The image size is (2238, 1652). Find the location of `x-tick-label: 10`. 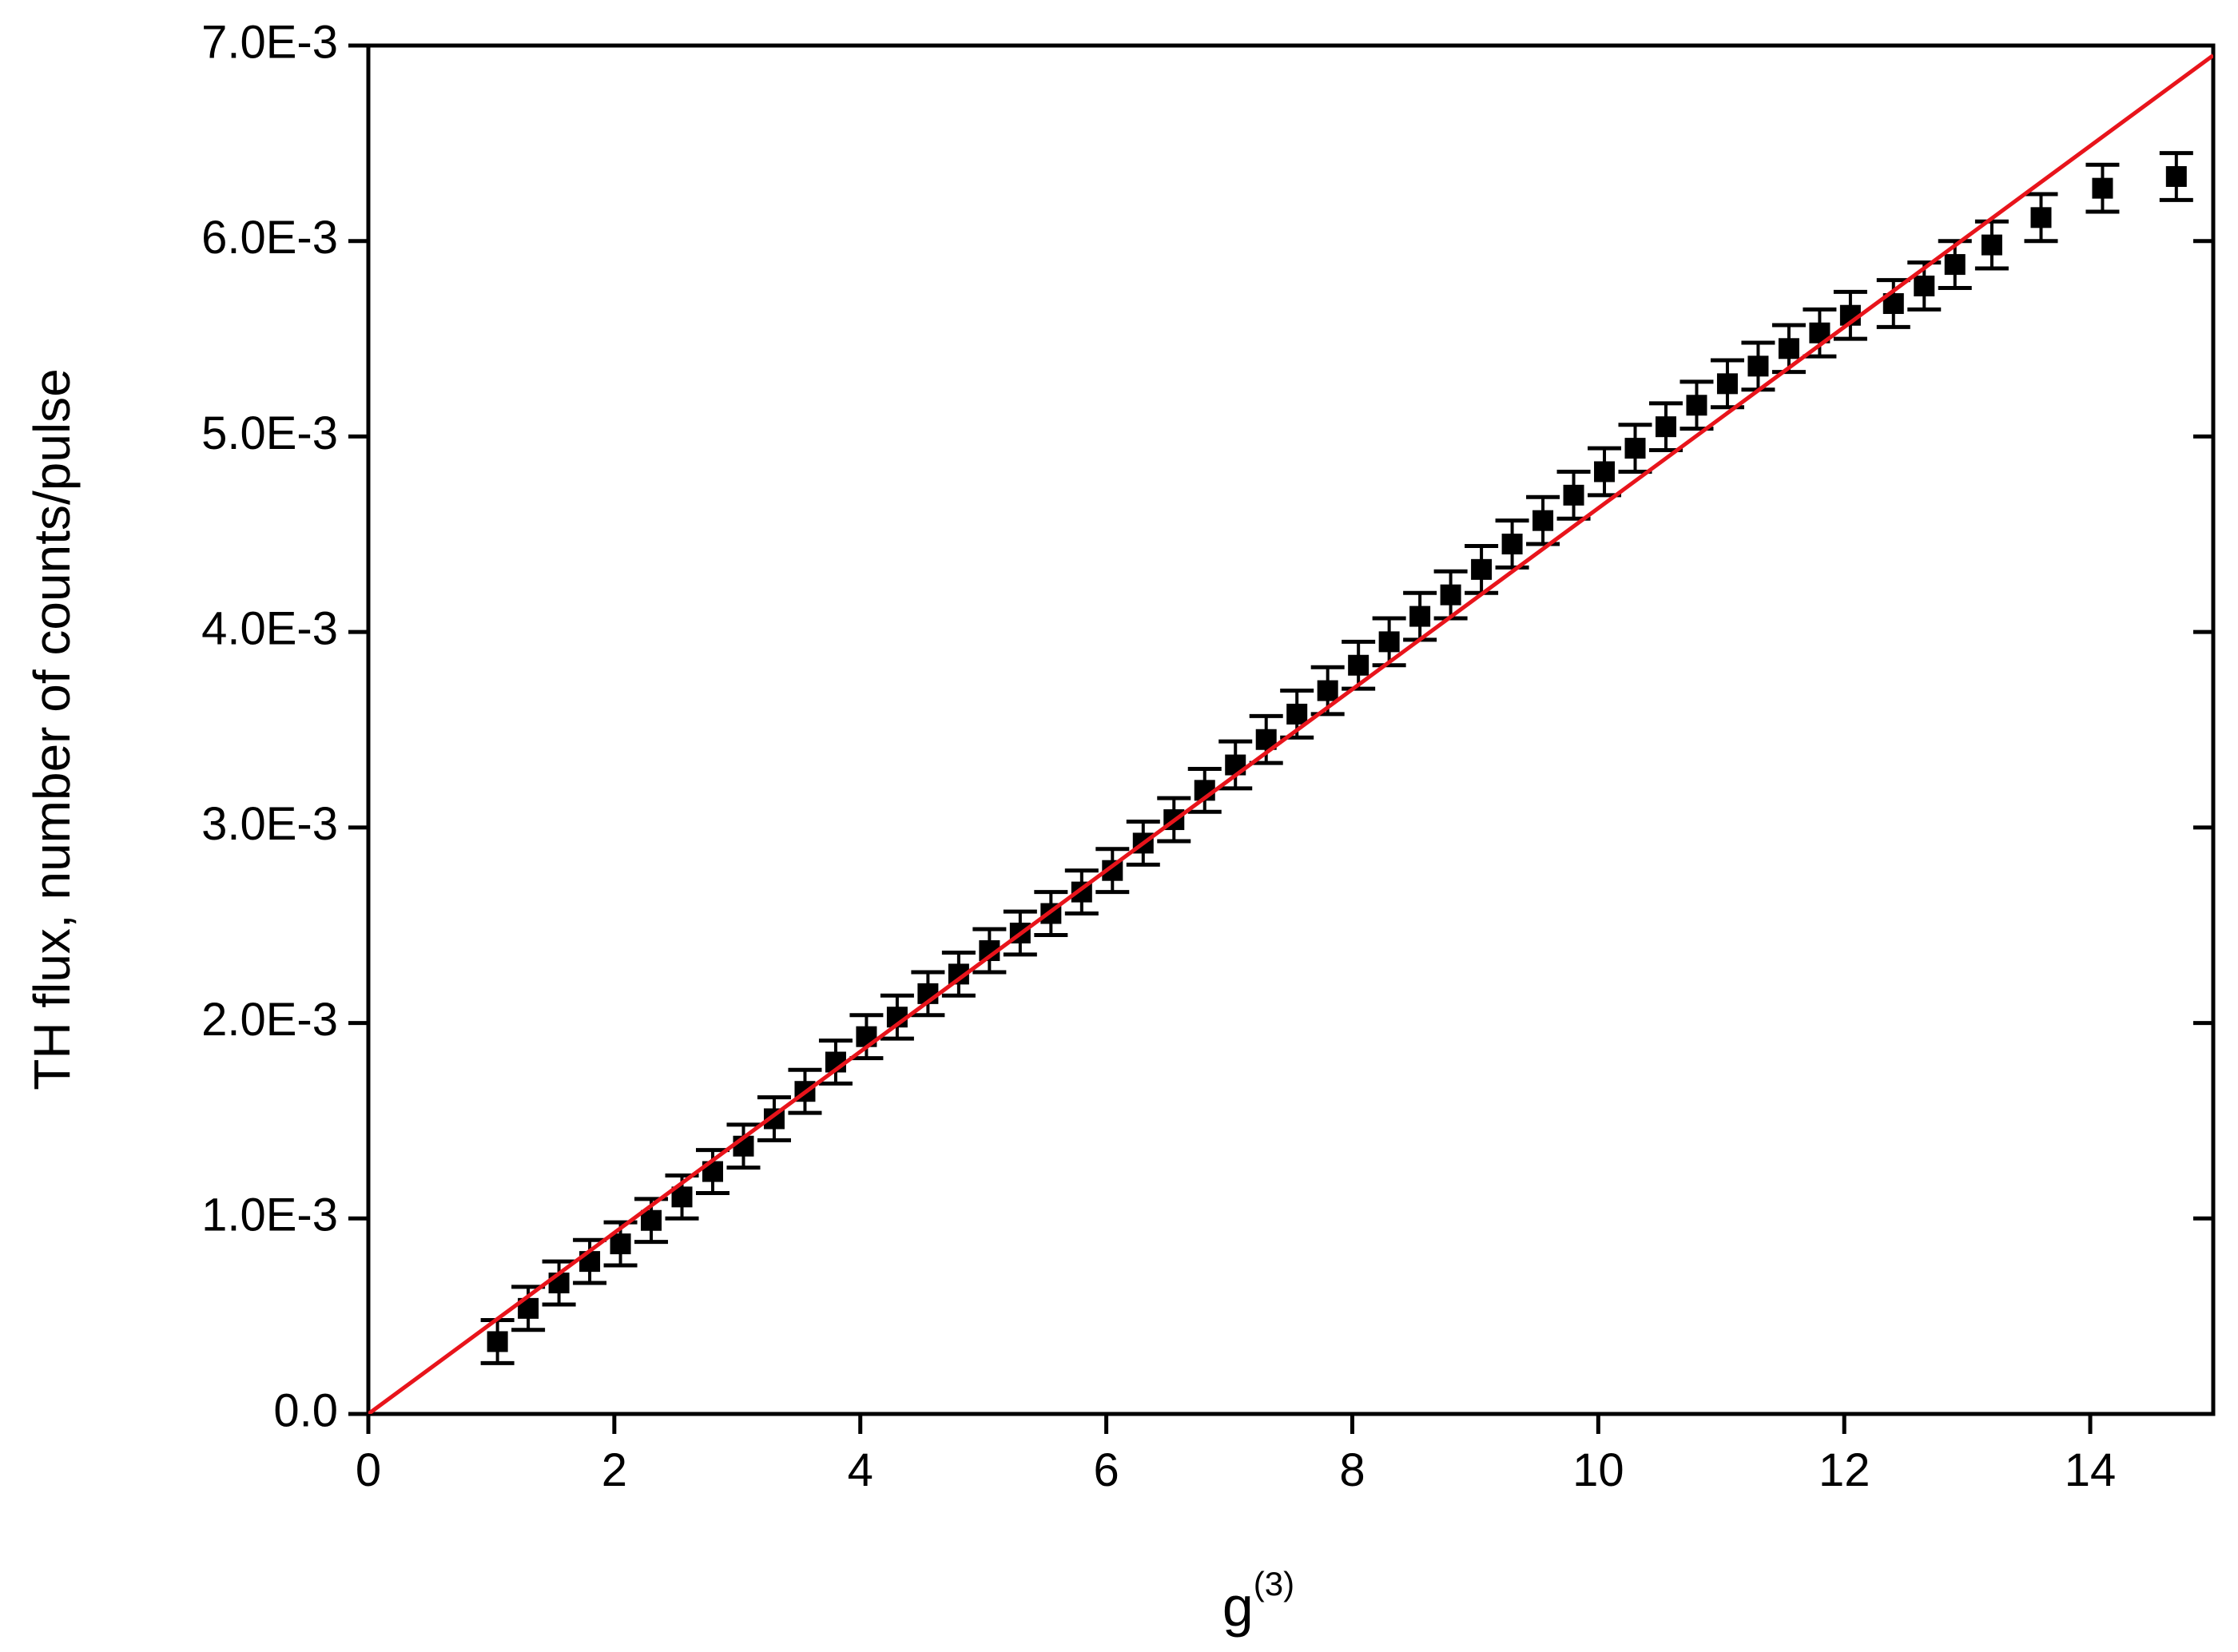

x-tick-label: 10 is located at coordinates (1598, 1470).